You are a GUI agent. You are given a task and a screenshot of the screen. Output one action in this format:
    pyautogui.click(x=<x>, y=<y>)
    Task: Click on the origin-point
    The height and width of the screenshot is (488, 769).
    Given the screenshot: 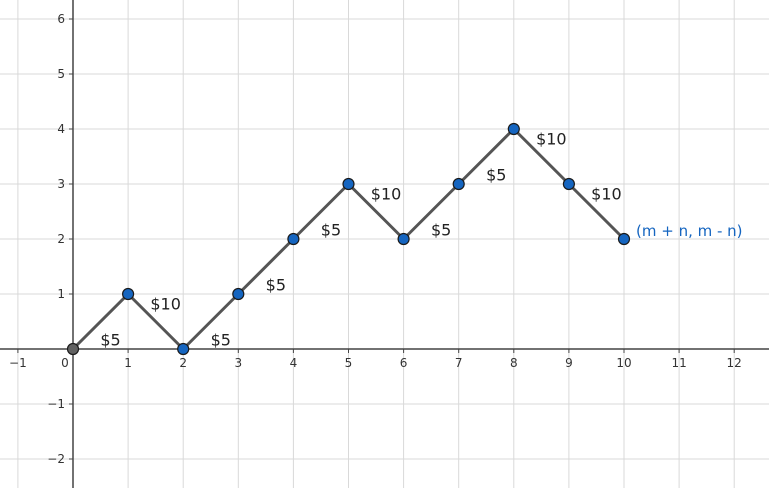 What is the action you would take?
    pyautogui.click(x=73, y=349)
    